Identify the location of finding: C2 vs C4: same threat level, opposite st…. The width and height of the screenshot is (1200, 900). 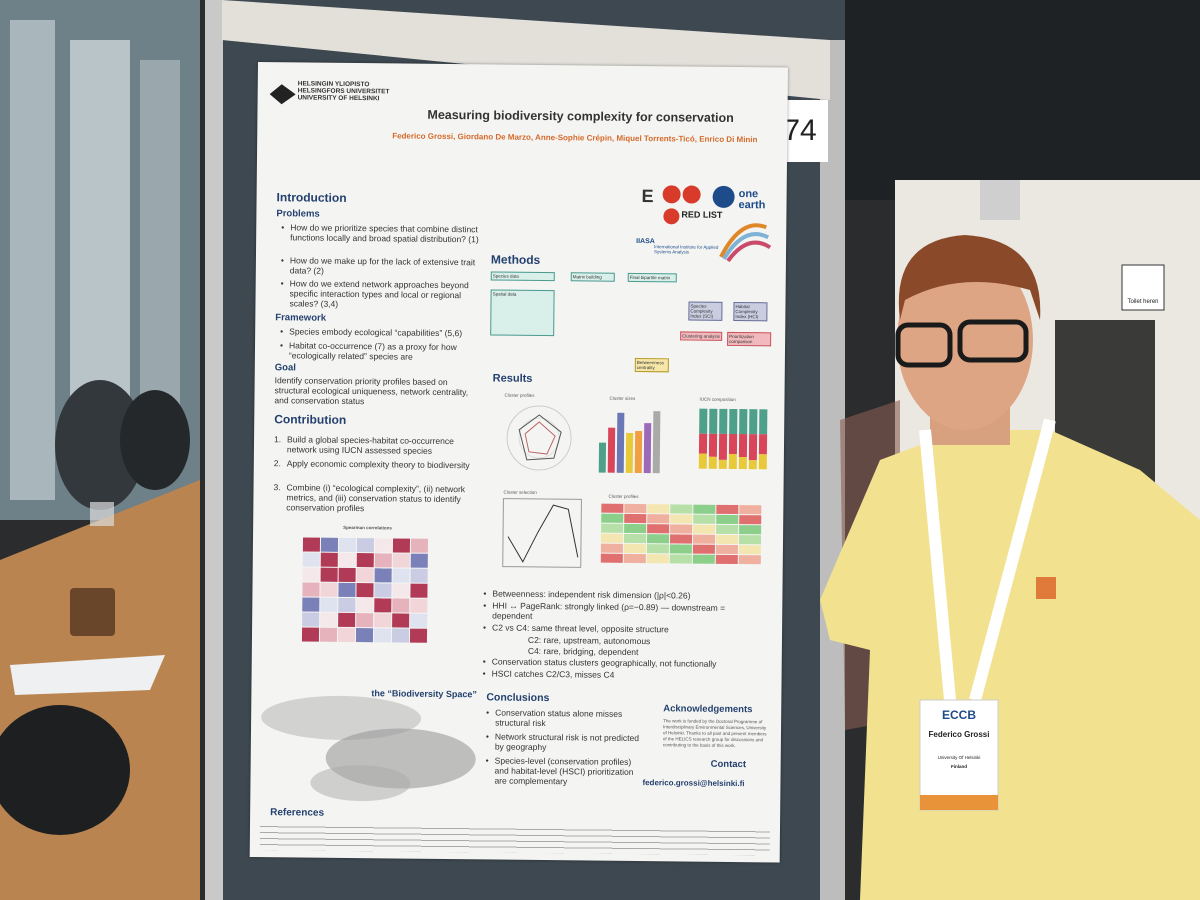
(627, 628).